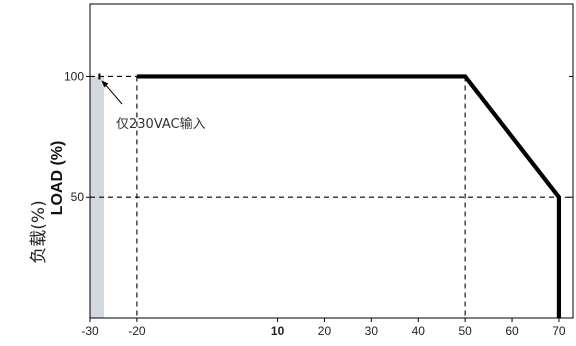 Image resolution: width=576 pixels, height=346 pixels. What do you see at coordinates (74, 76) in the screenshot?
I see `y-tick-label-100: 100` at bounding box center [74, 76].